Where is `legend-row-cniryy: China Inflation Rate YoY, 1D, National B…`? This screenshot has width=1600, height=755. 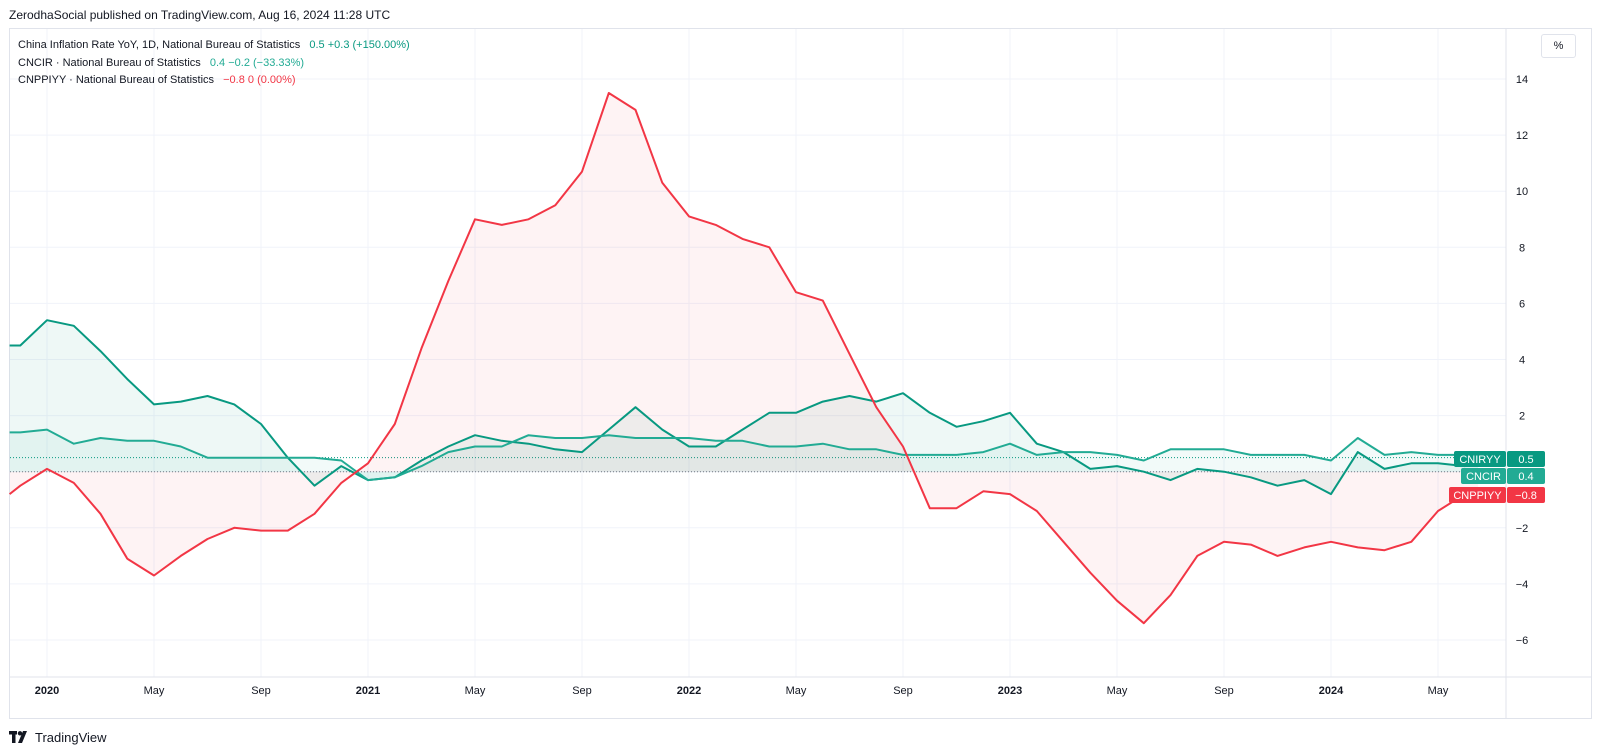 legend-row-cniryy: China Inflation Rate YoY, 1D, National B… is located at coordinates (214, 46).